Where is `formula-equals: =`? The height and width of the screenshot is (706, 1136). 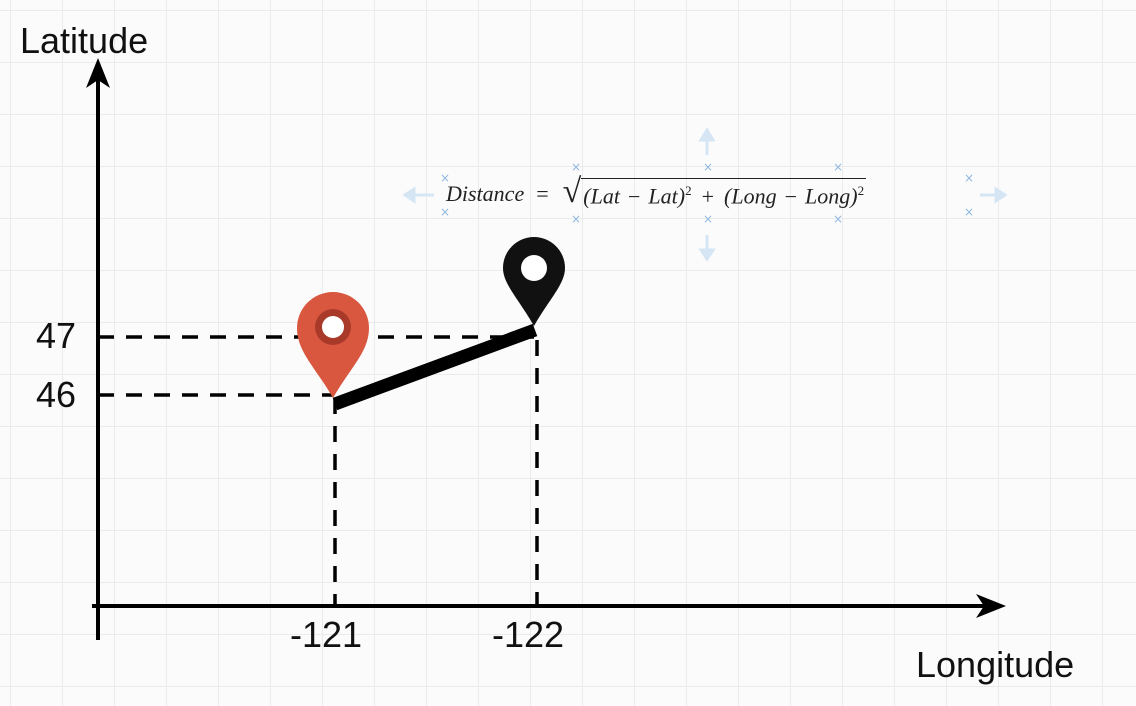
formula-equals: = is located at coordinates (542, 193).